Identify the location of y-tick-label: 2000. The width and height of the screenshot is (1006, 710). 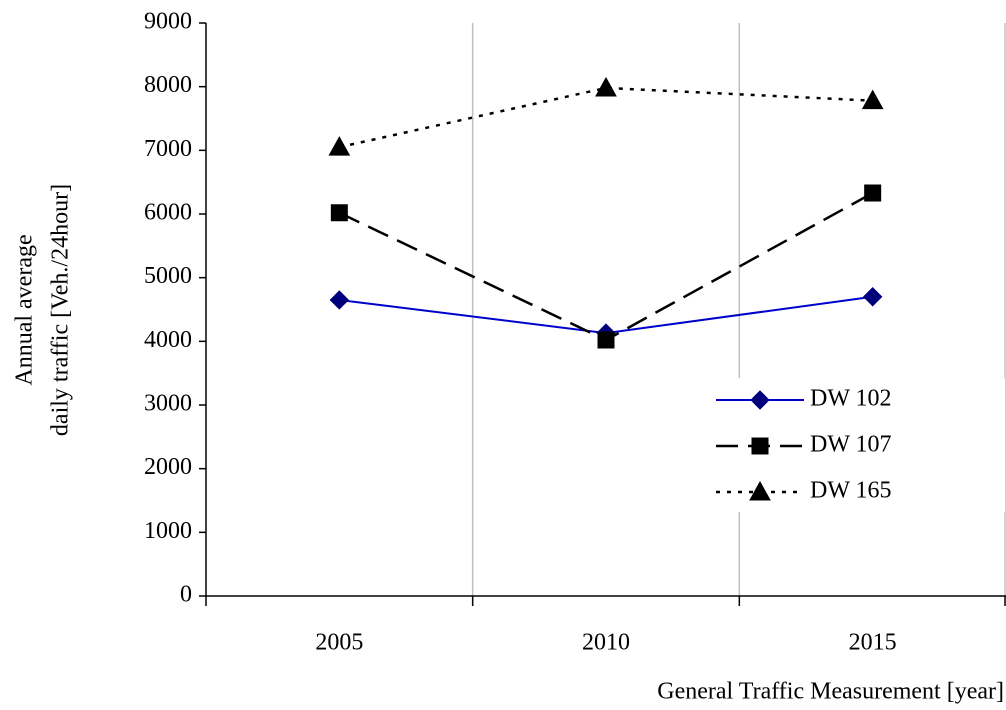
(168, 467).